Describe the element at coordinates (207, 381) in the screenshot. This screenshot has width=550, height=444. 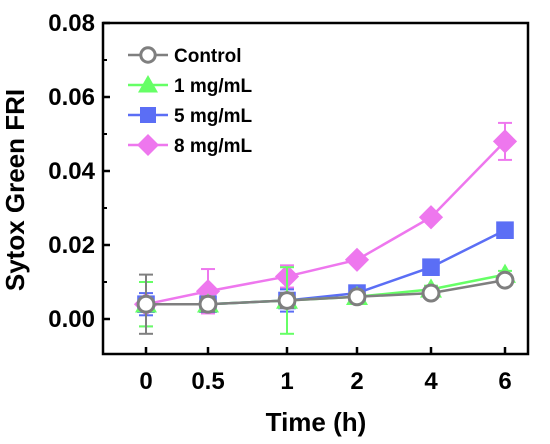
I see `x-tick-label: 0.5` at that location.